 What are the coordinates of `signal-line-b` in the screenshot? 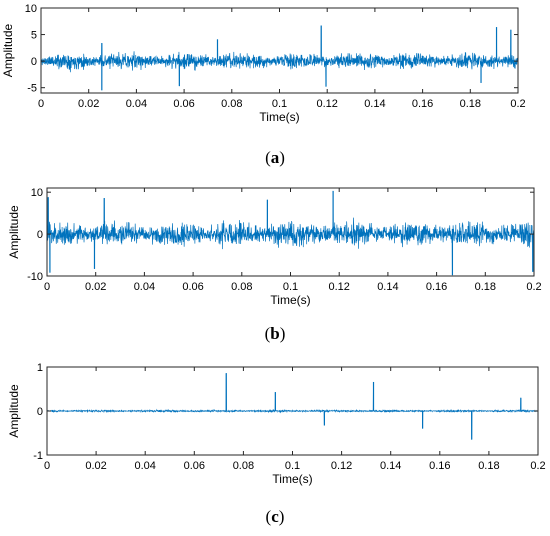 It's located at (290, 233).